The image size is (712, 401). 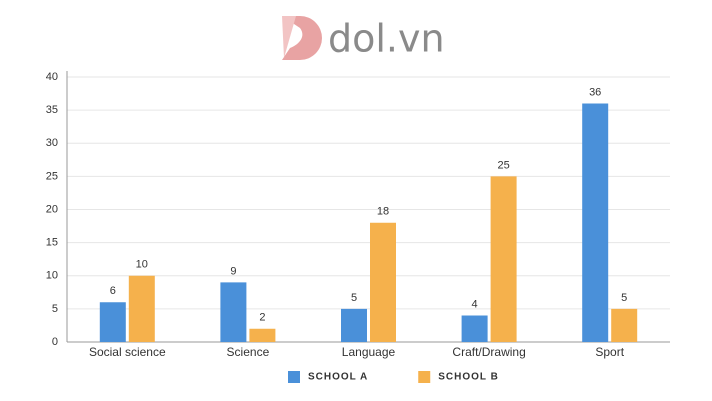 What do you see at coordinates (289, 37) in the screenshot?
I see `logo-icon-part` at bounding box center [289, 37].